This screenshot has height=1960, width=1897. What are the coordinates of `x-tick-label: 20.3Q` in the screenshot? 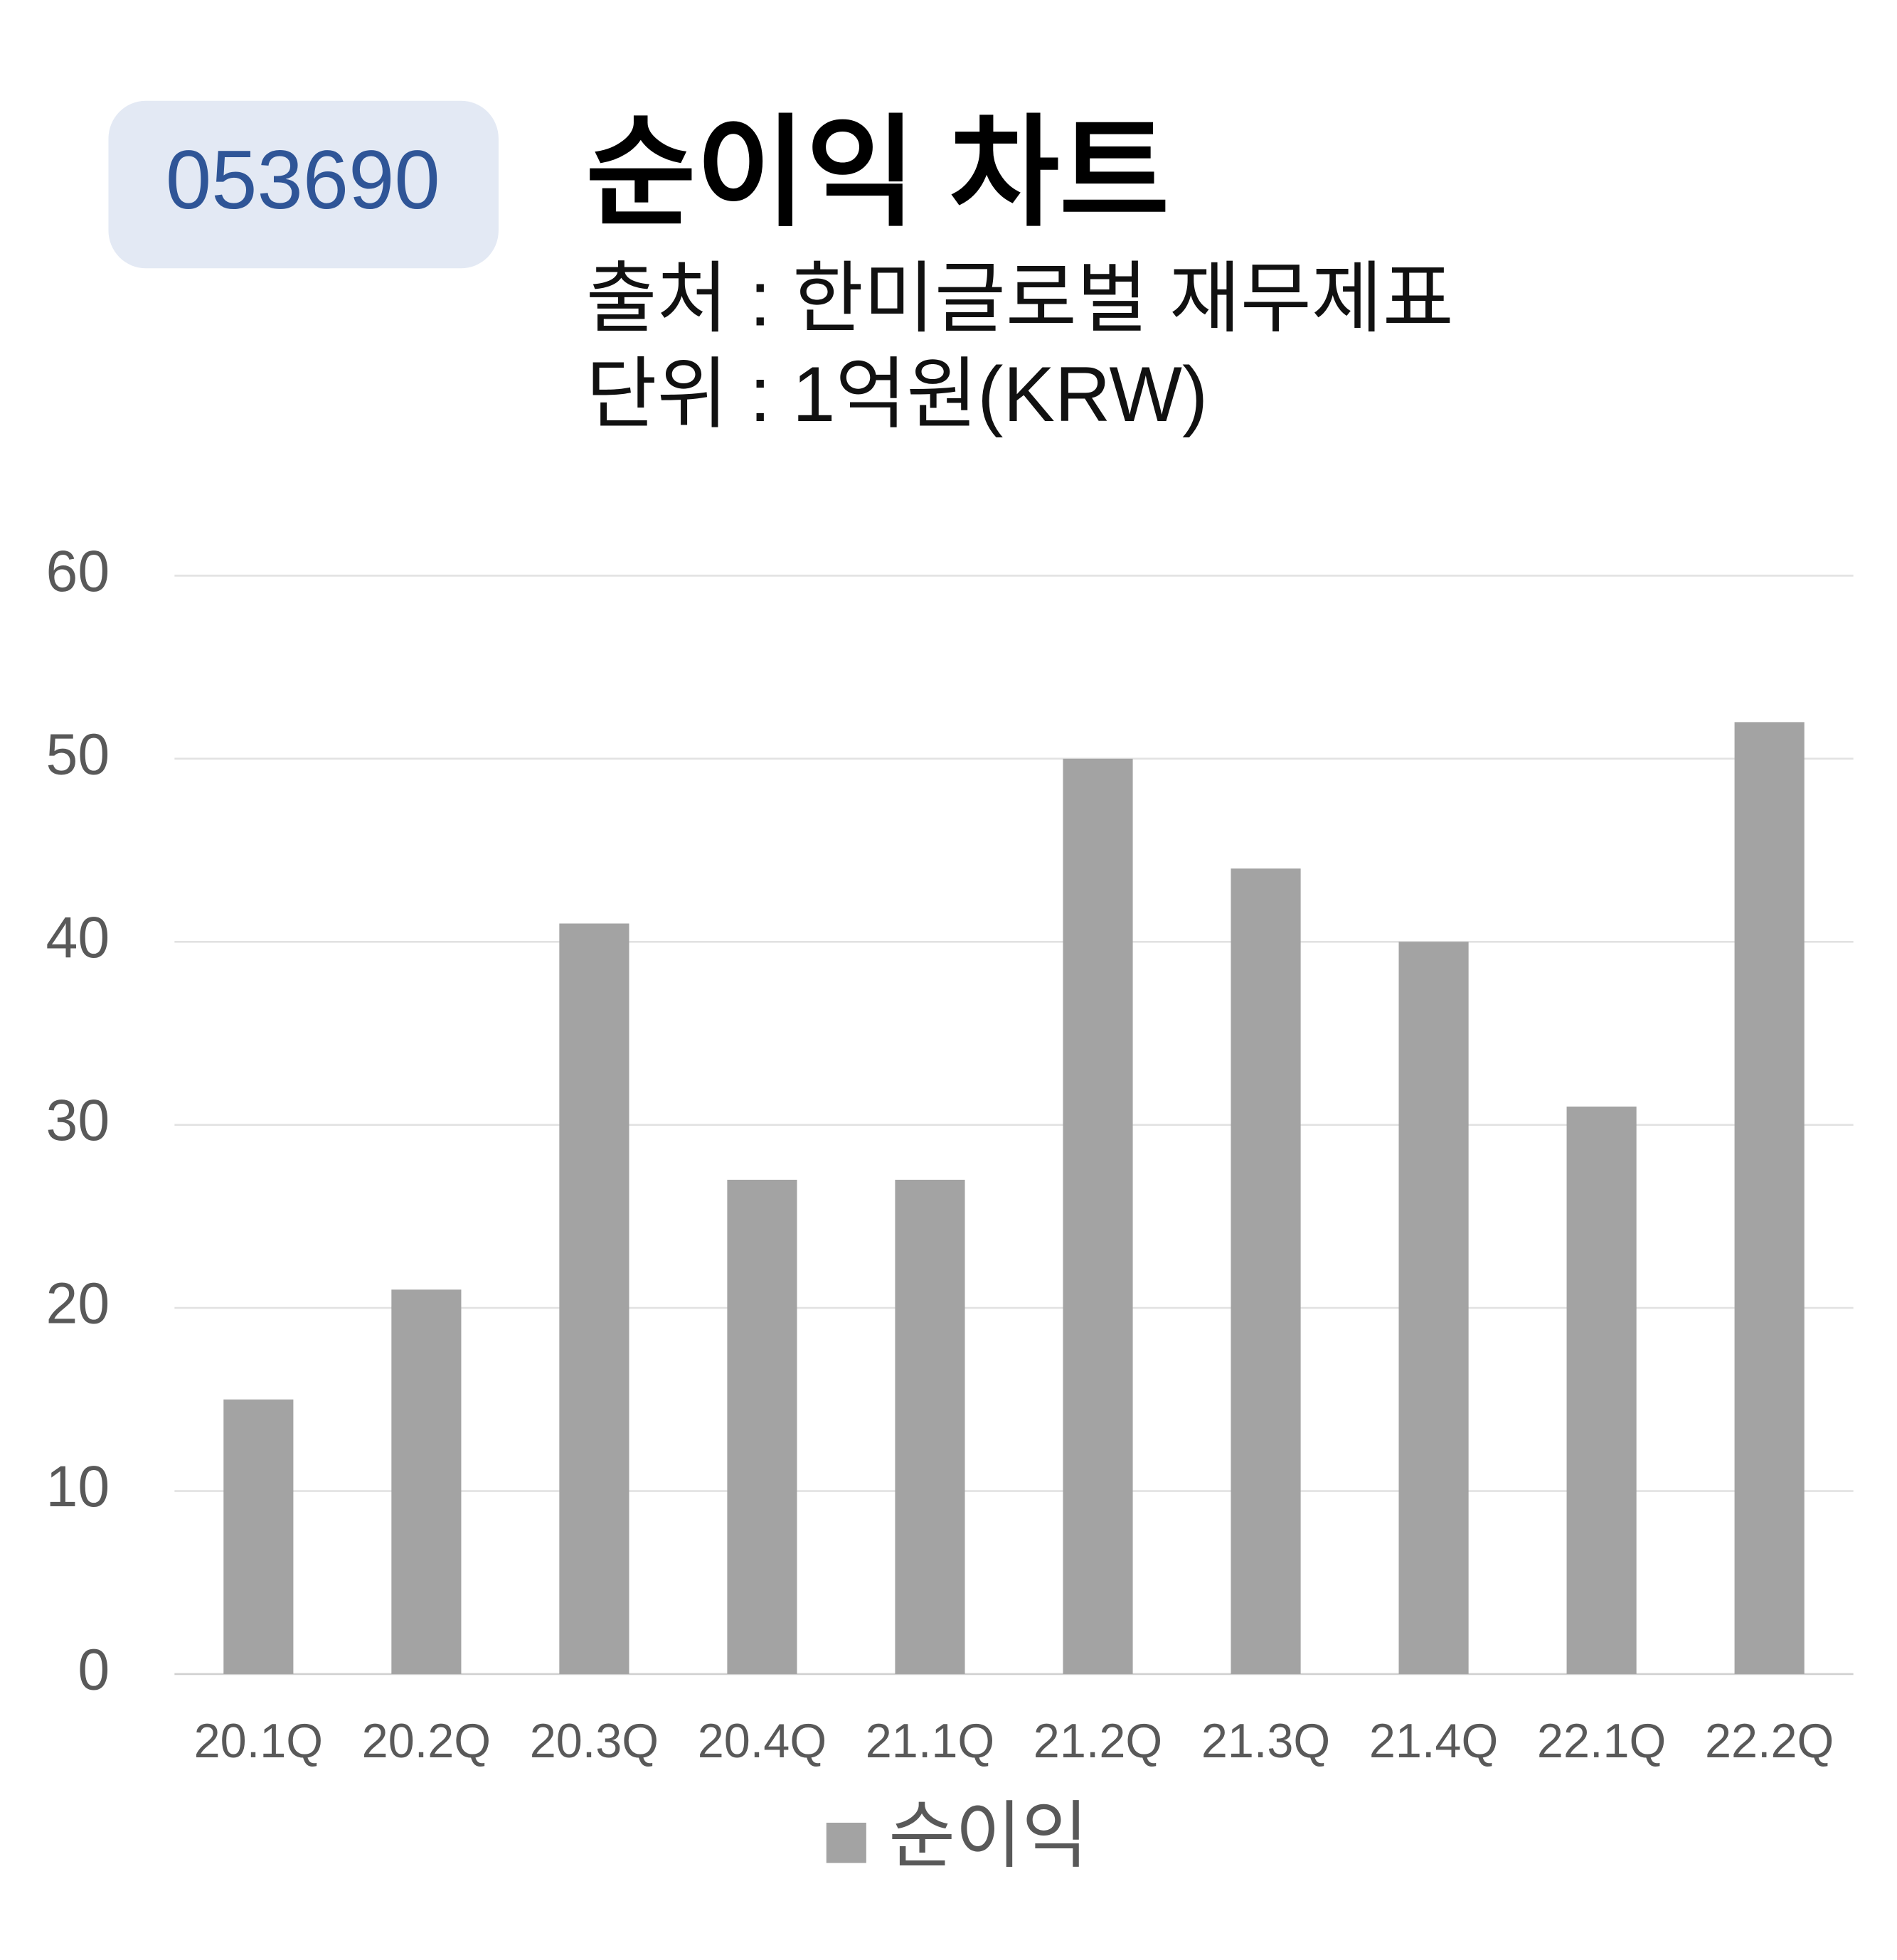 It's located at (594, 1741).